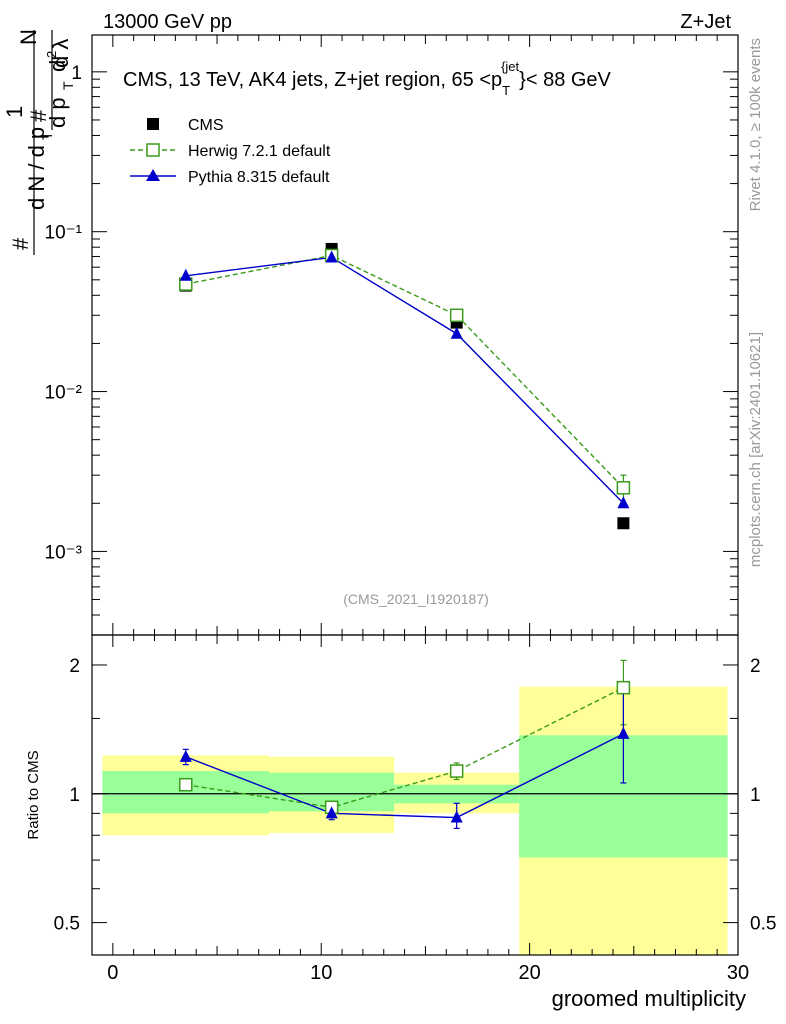  What do you see at coordinates (67, 924) in the screenshot?
I see `ratio-y-tick-label: 0.5` at bounding box center [67, 924].